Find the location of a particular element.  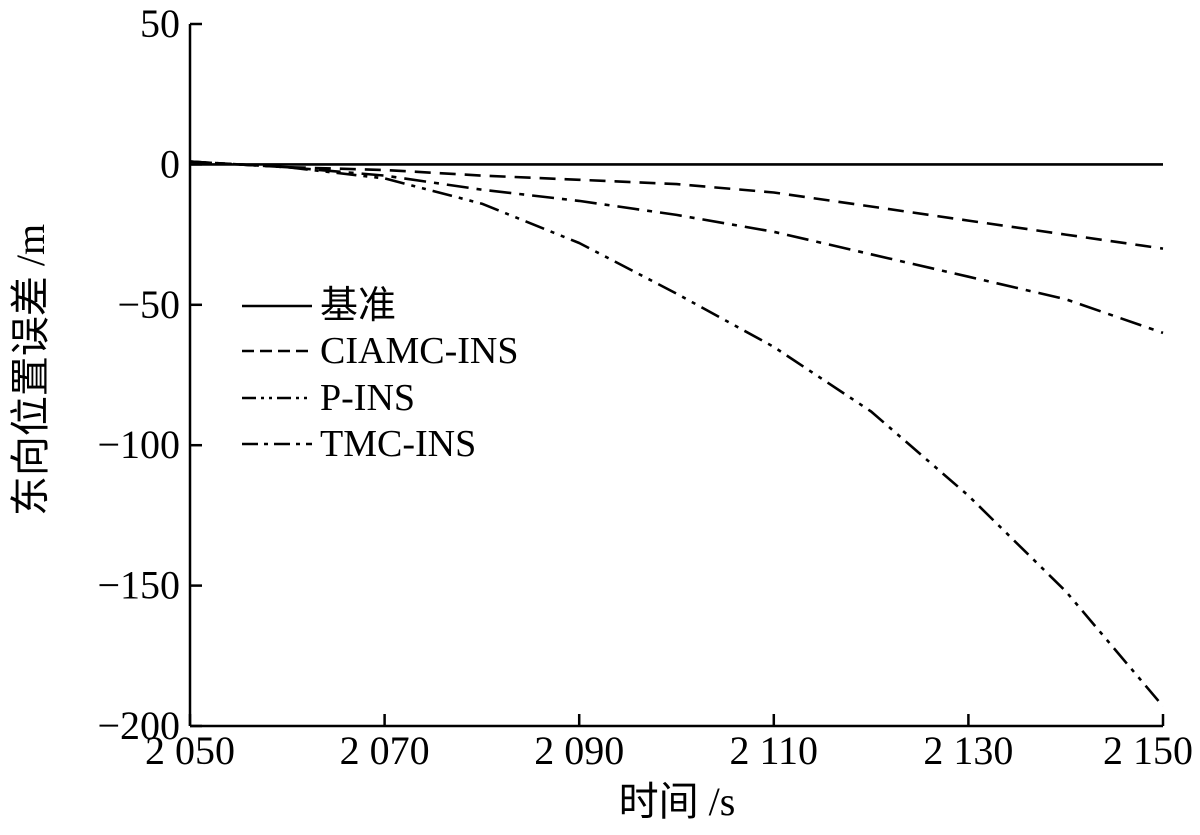

legend-label-3: TMC-INS is located at coordinates (398, 444).